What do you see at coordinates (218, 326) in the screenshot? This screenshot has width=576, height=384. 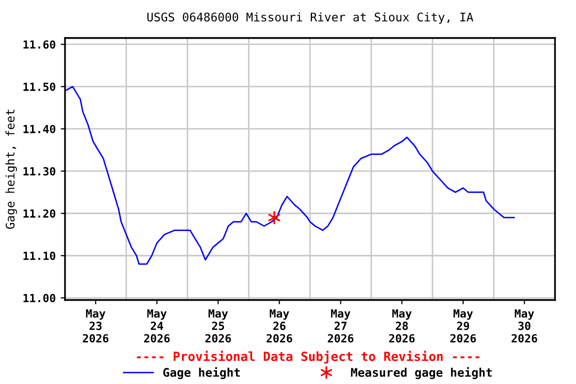 I see `x-tick-label: May 25 2026` at bounding box center [218, 326].